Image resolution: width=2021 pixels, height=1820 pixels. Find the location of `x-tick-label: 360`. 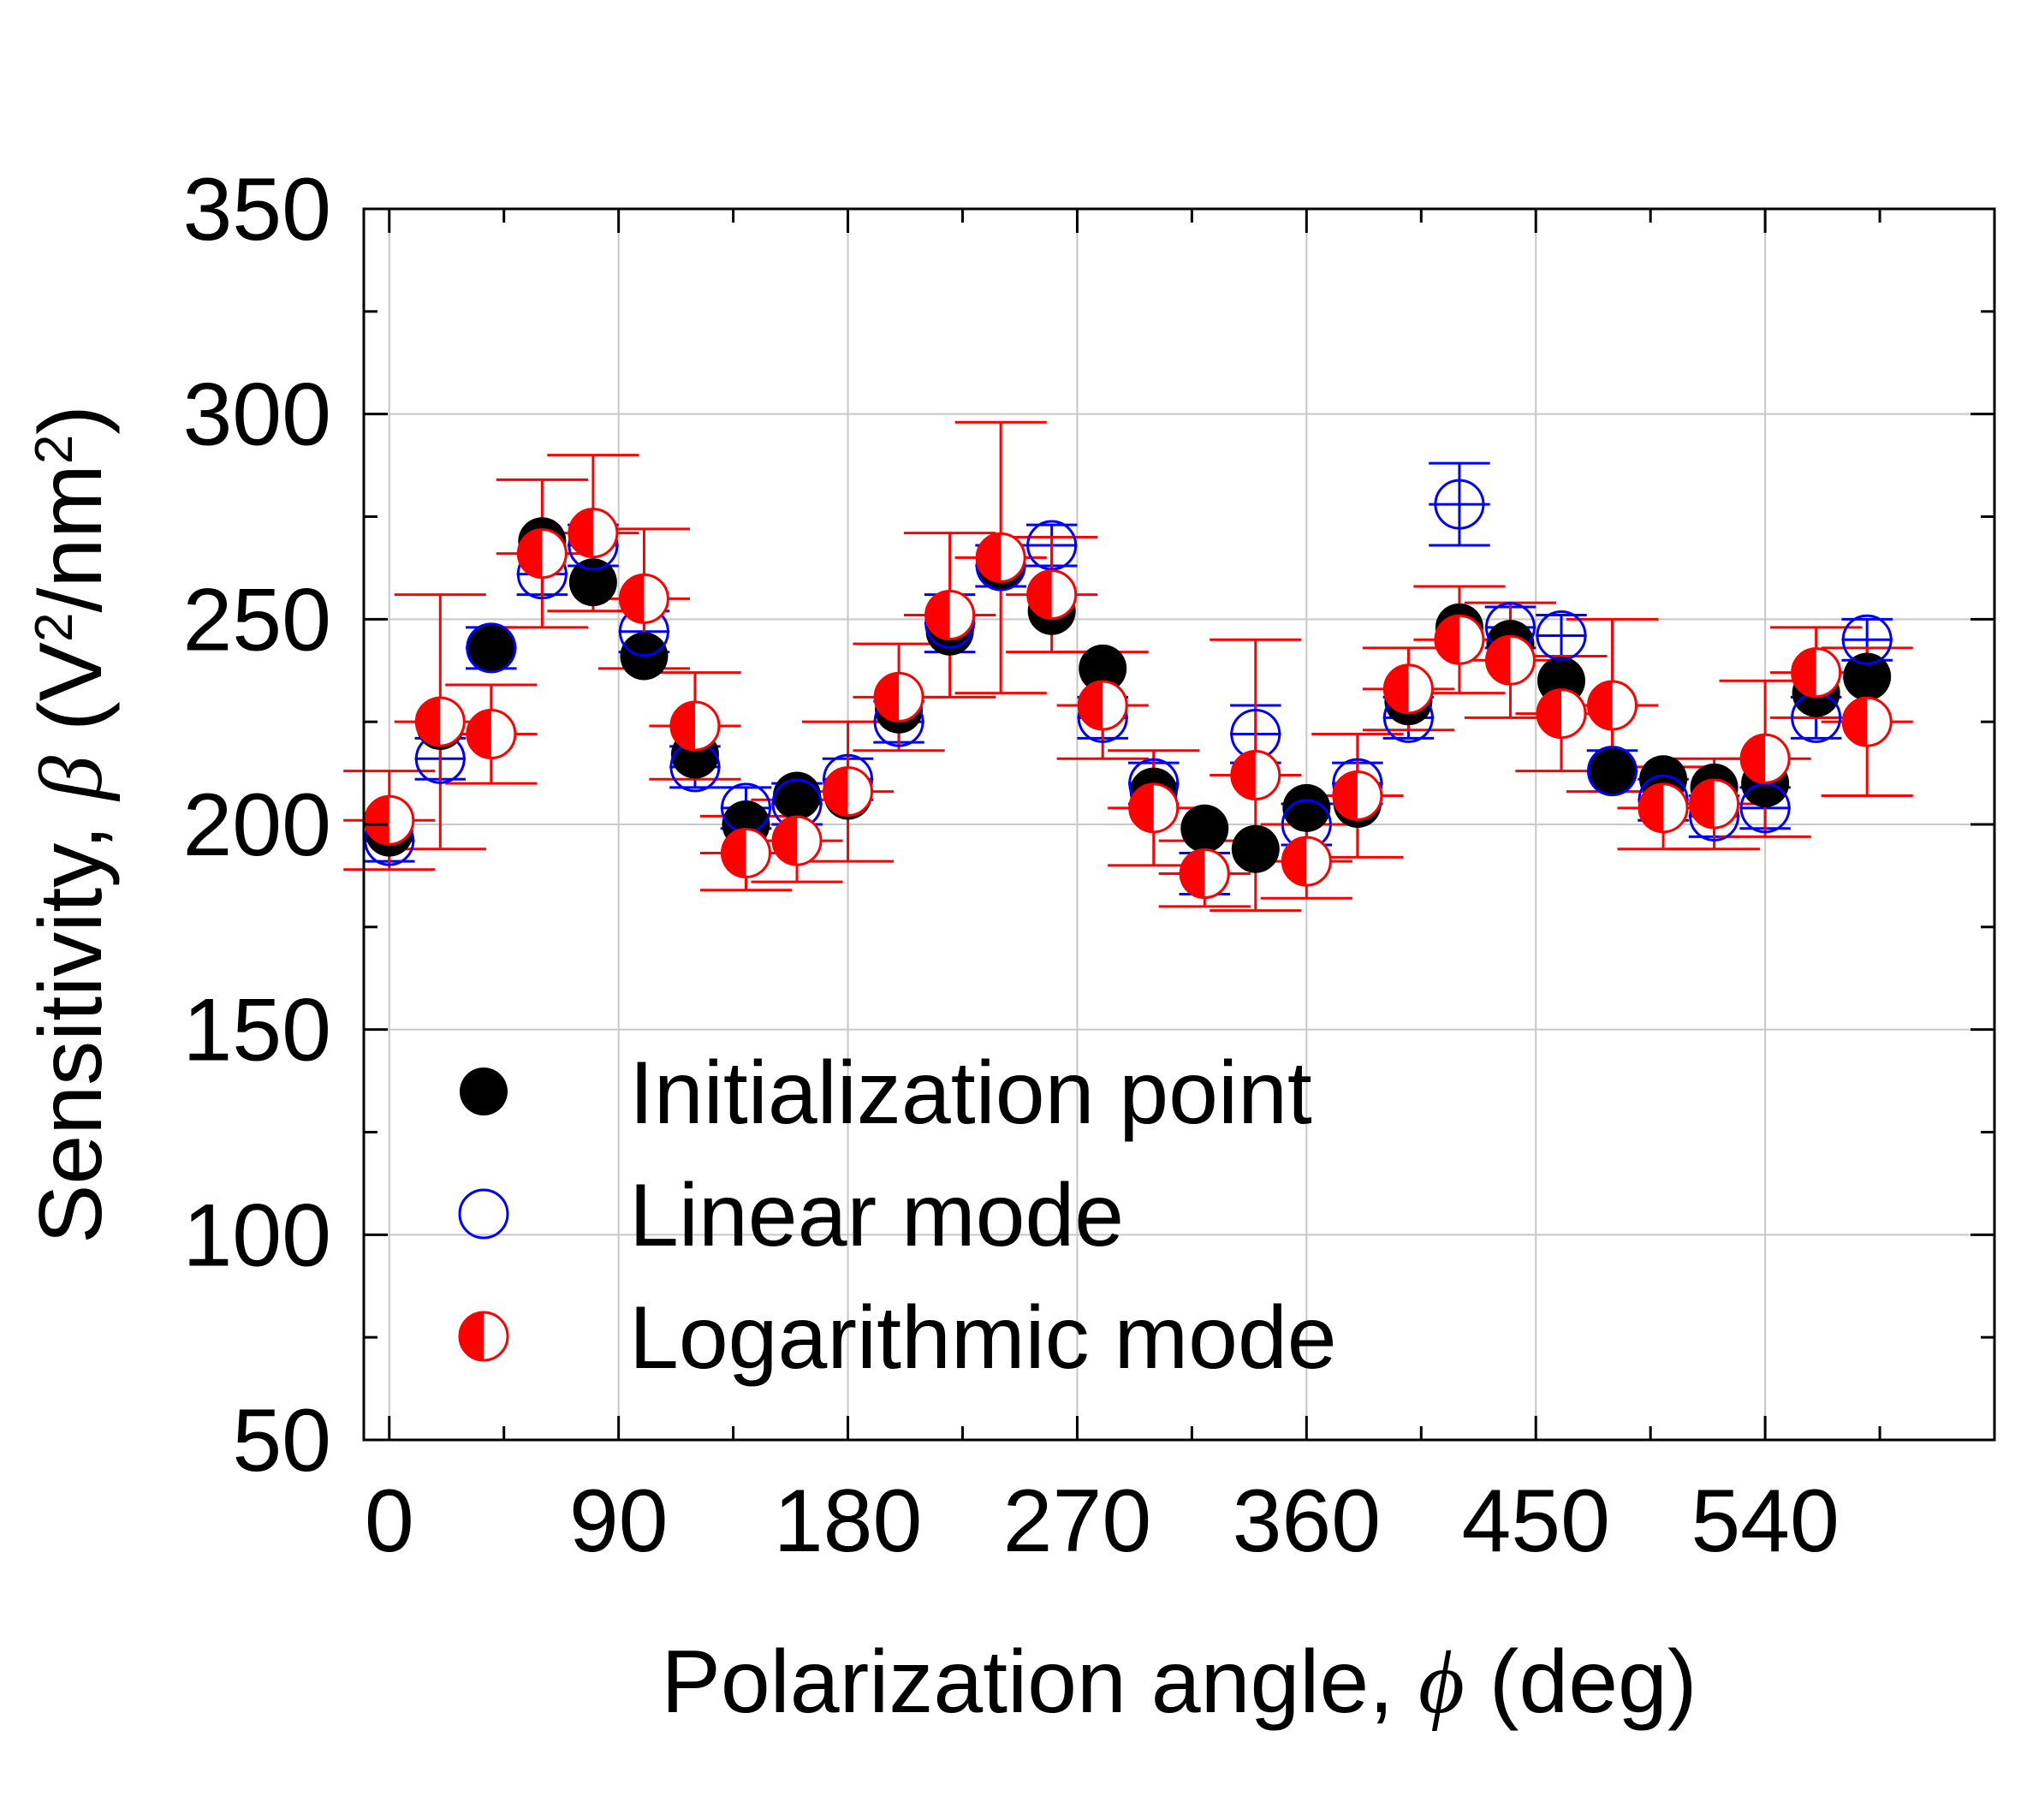

x-tick-label: 360 is located at coordinates (1307, 1521).